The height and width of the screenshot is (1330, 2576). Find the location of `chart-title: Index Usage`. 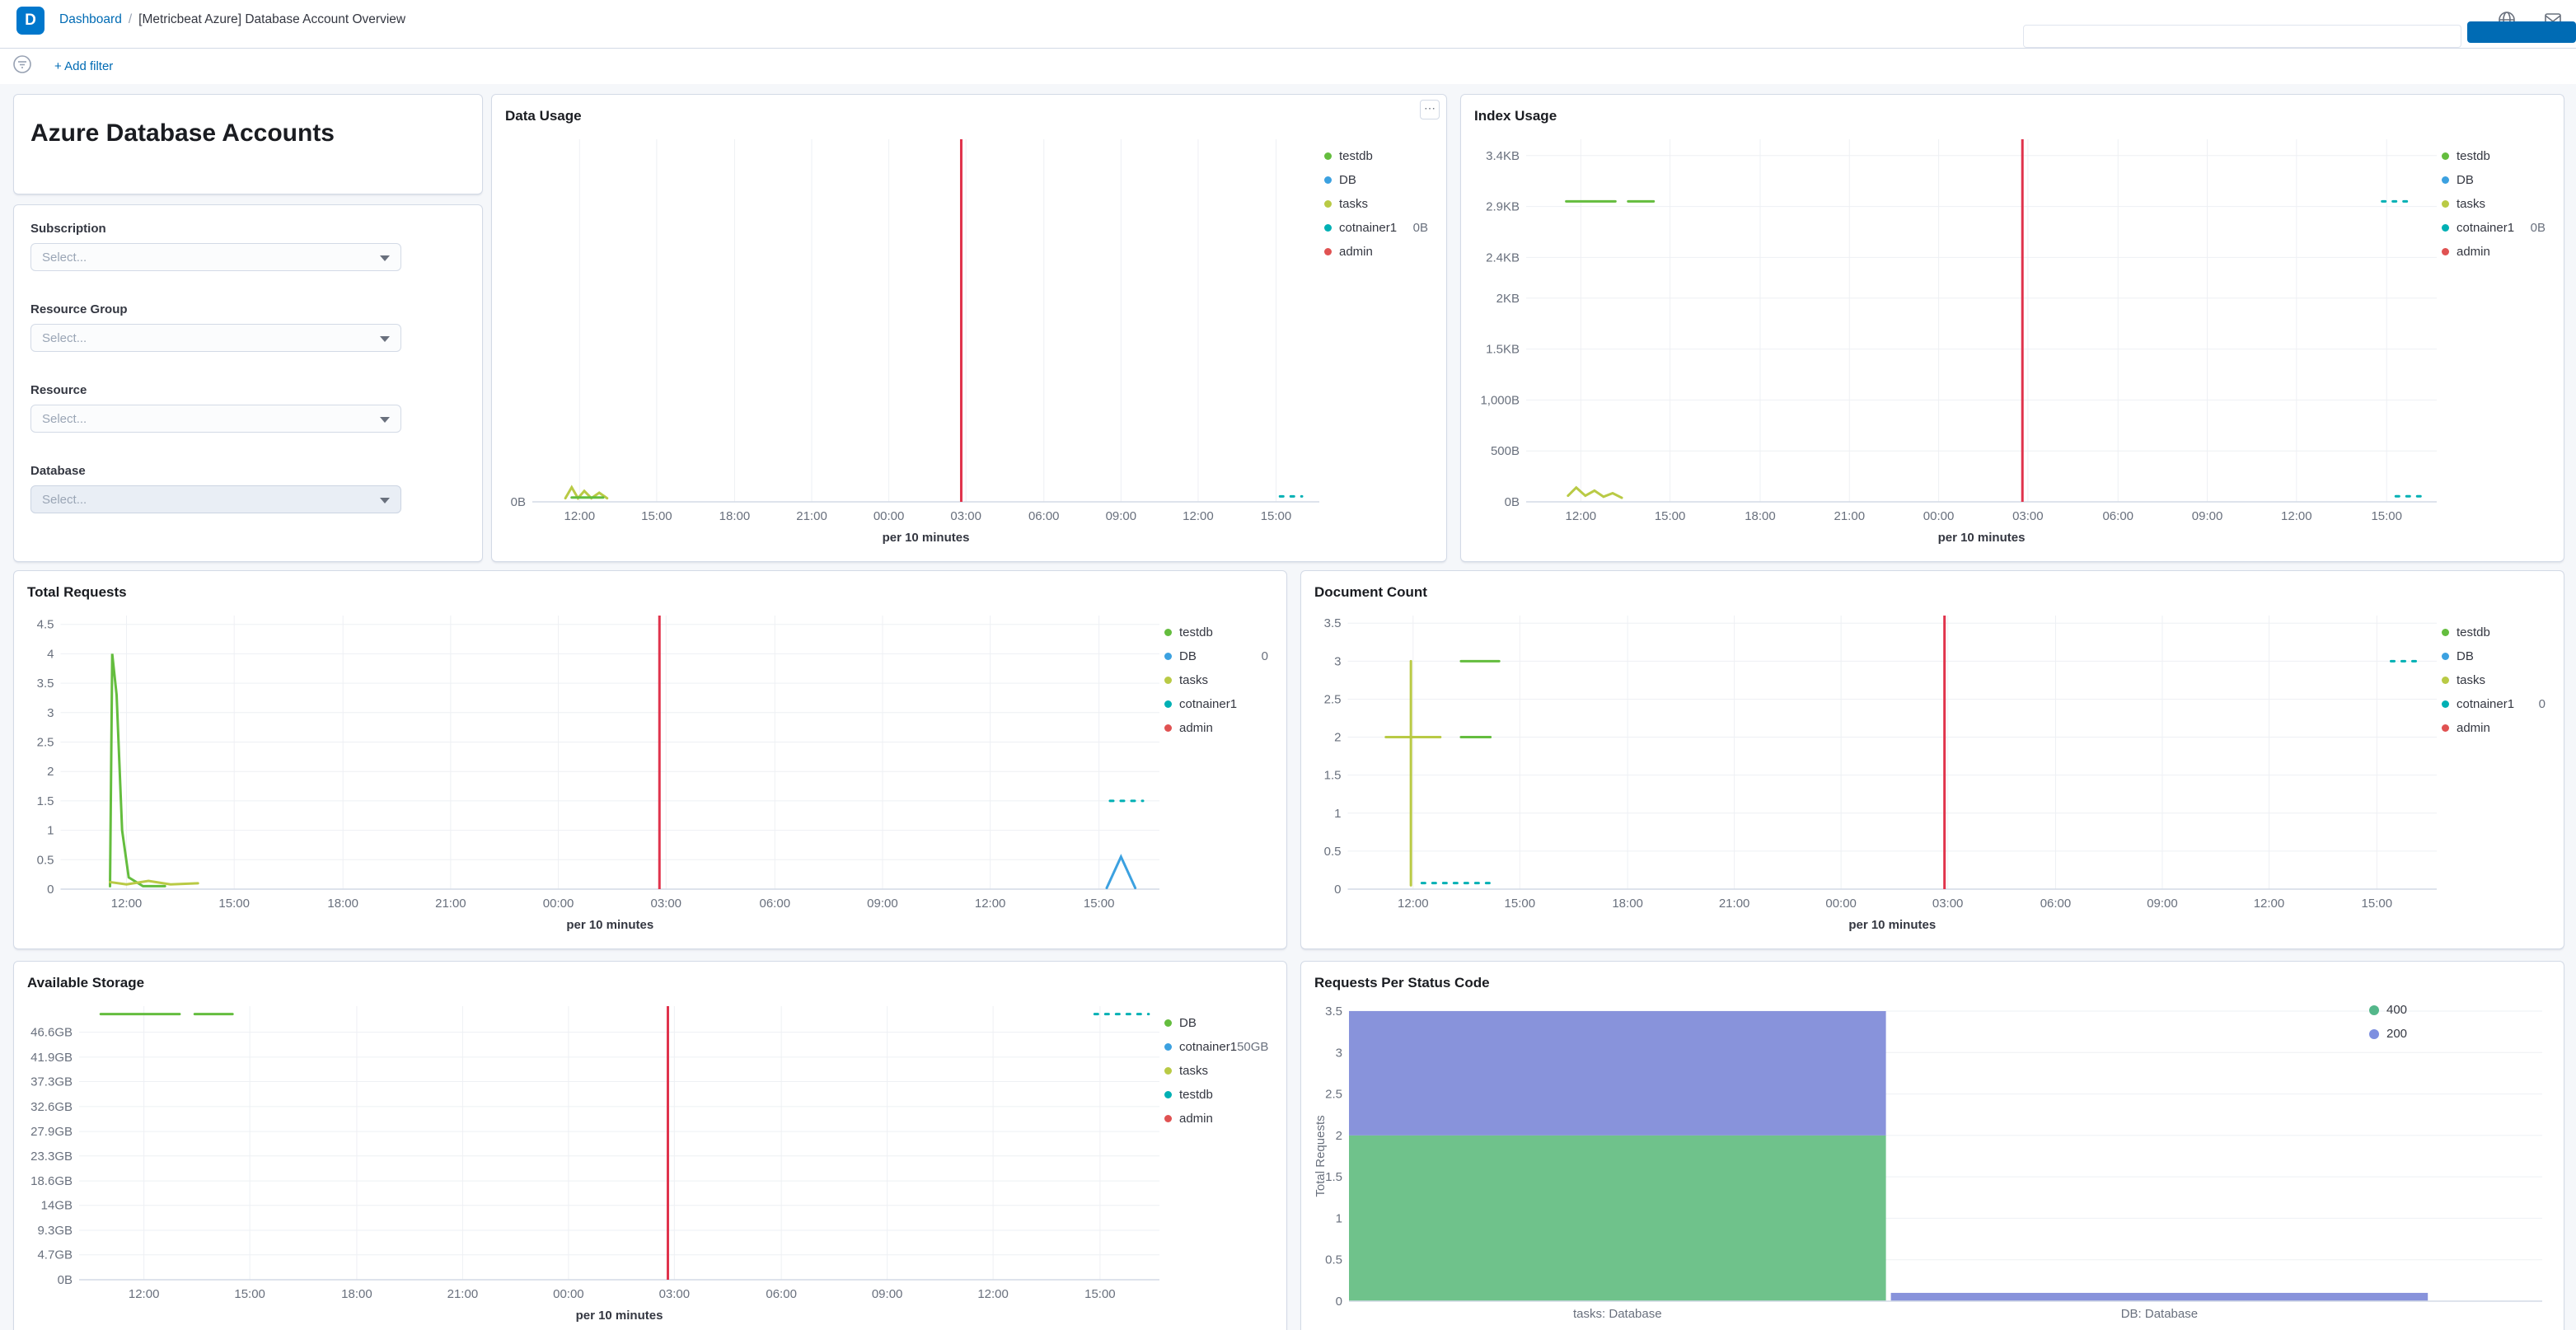

chart-title: Index Usage is located at coordinates (1515, 116).